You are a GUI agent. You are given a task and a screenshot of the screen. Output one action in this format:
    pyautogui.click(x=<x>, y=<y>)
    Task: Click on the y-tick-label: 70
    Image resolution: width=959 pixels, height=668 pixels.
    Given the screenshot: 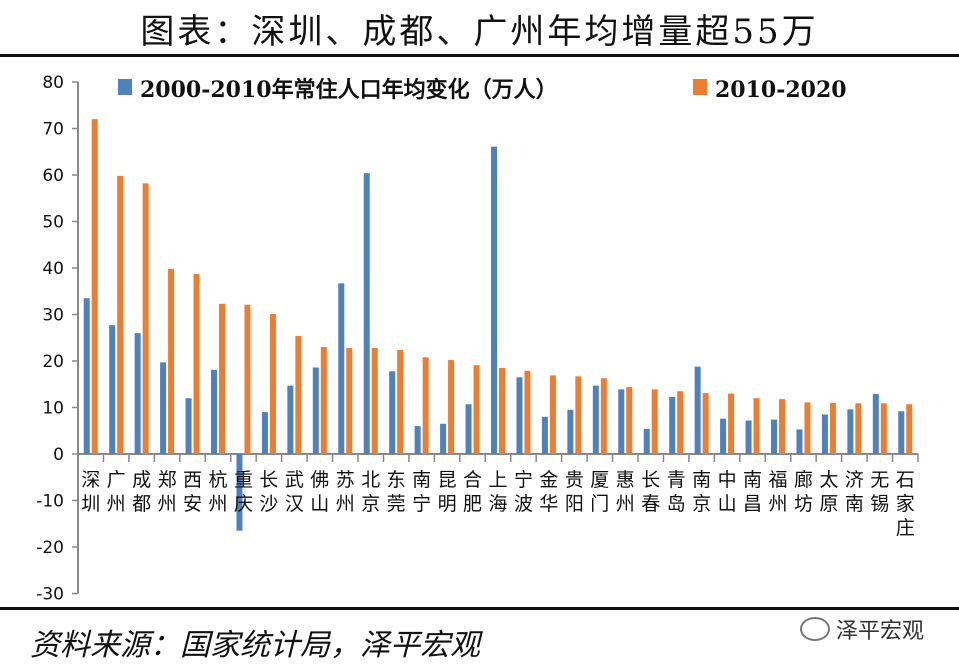 What is the action you would take?
    pyautogui.click(x=53, y=130)
    